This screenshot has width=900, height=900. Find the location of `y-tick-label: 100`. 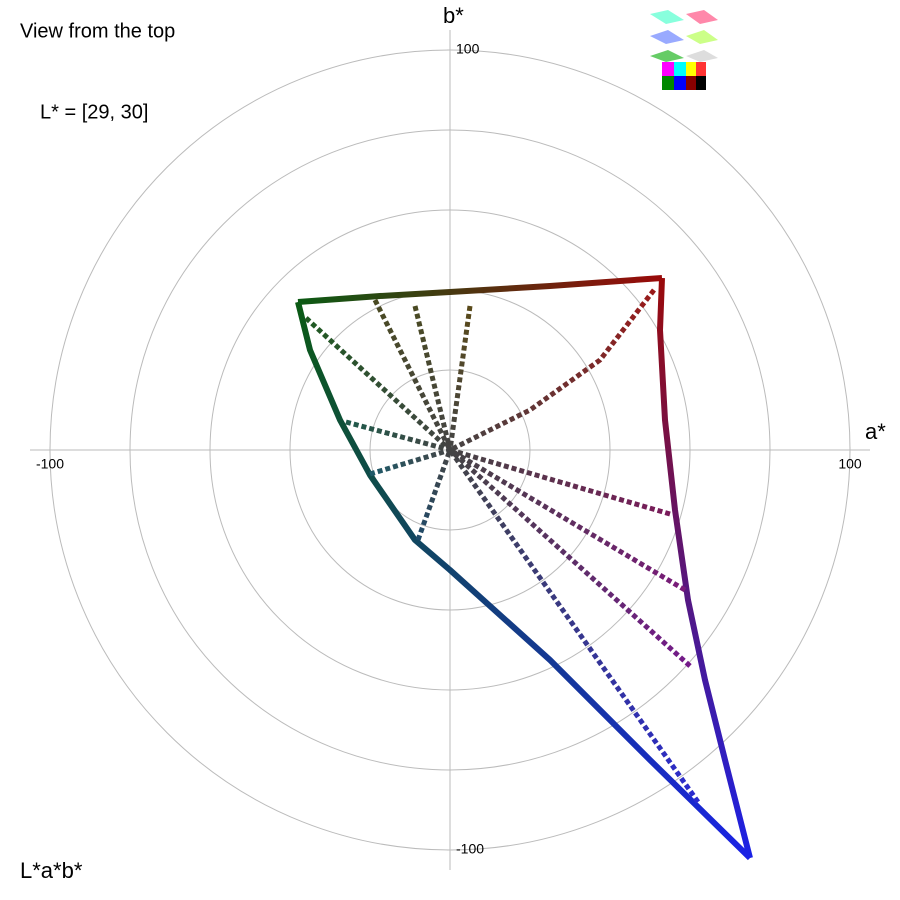

y-tick-label: 100 is located at coordinates (468, 49).